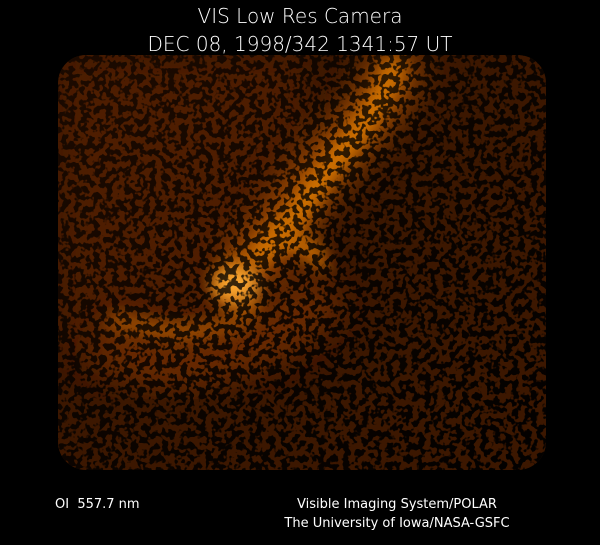 This screenshot has height=545, width=600. Describe the element at coordinates (396, 523) in the screenshot. I see `credit-line: The University of Iowa/NASA-GSFC` at that location.